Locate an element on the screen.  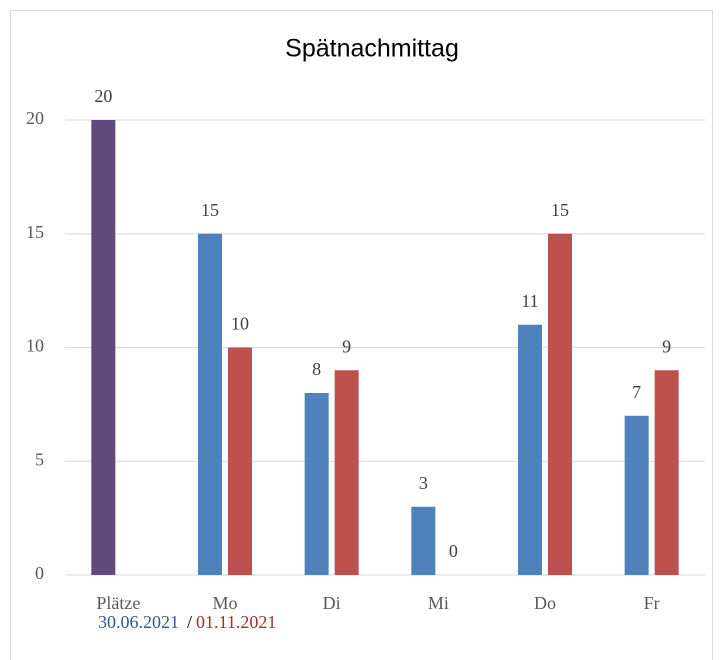
x-tick-label: Mi is located at coordinates (438, 603).